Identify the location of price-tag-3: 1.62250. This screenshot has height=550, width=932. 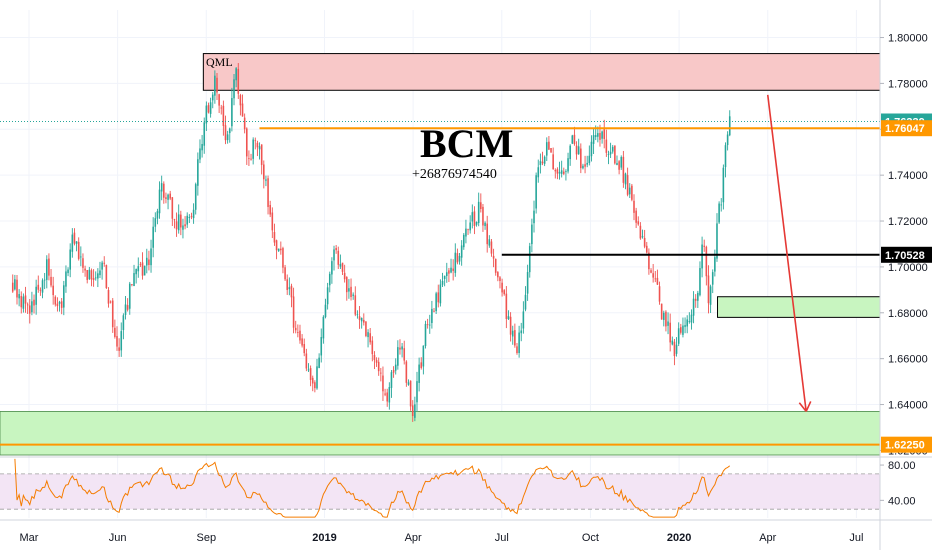
(905, 446).